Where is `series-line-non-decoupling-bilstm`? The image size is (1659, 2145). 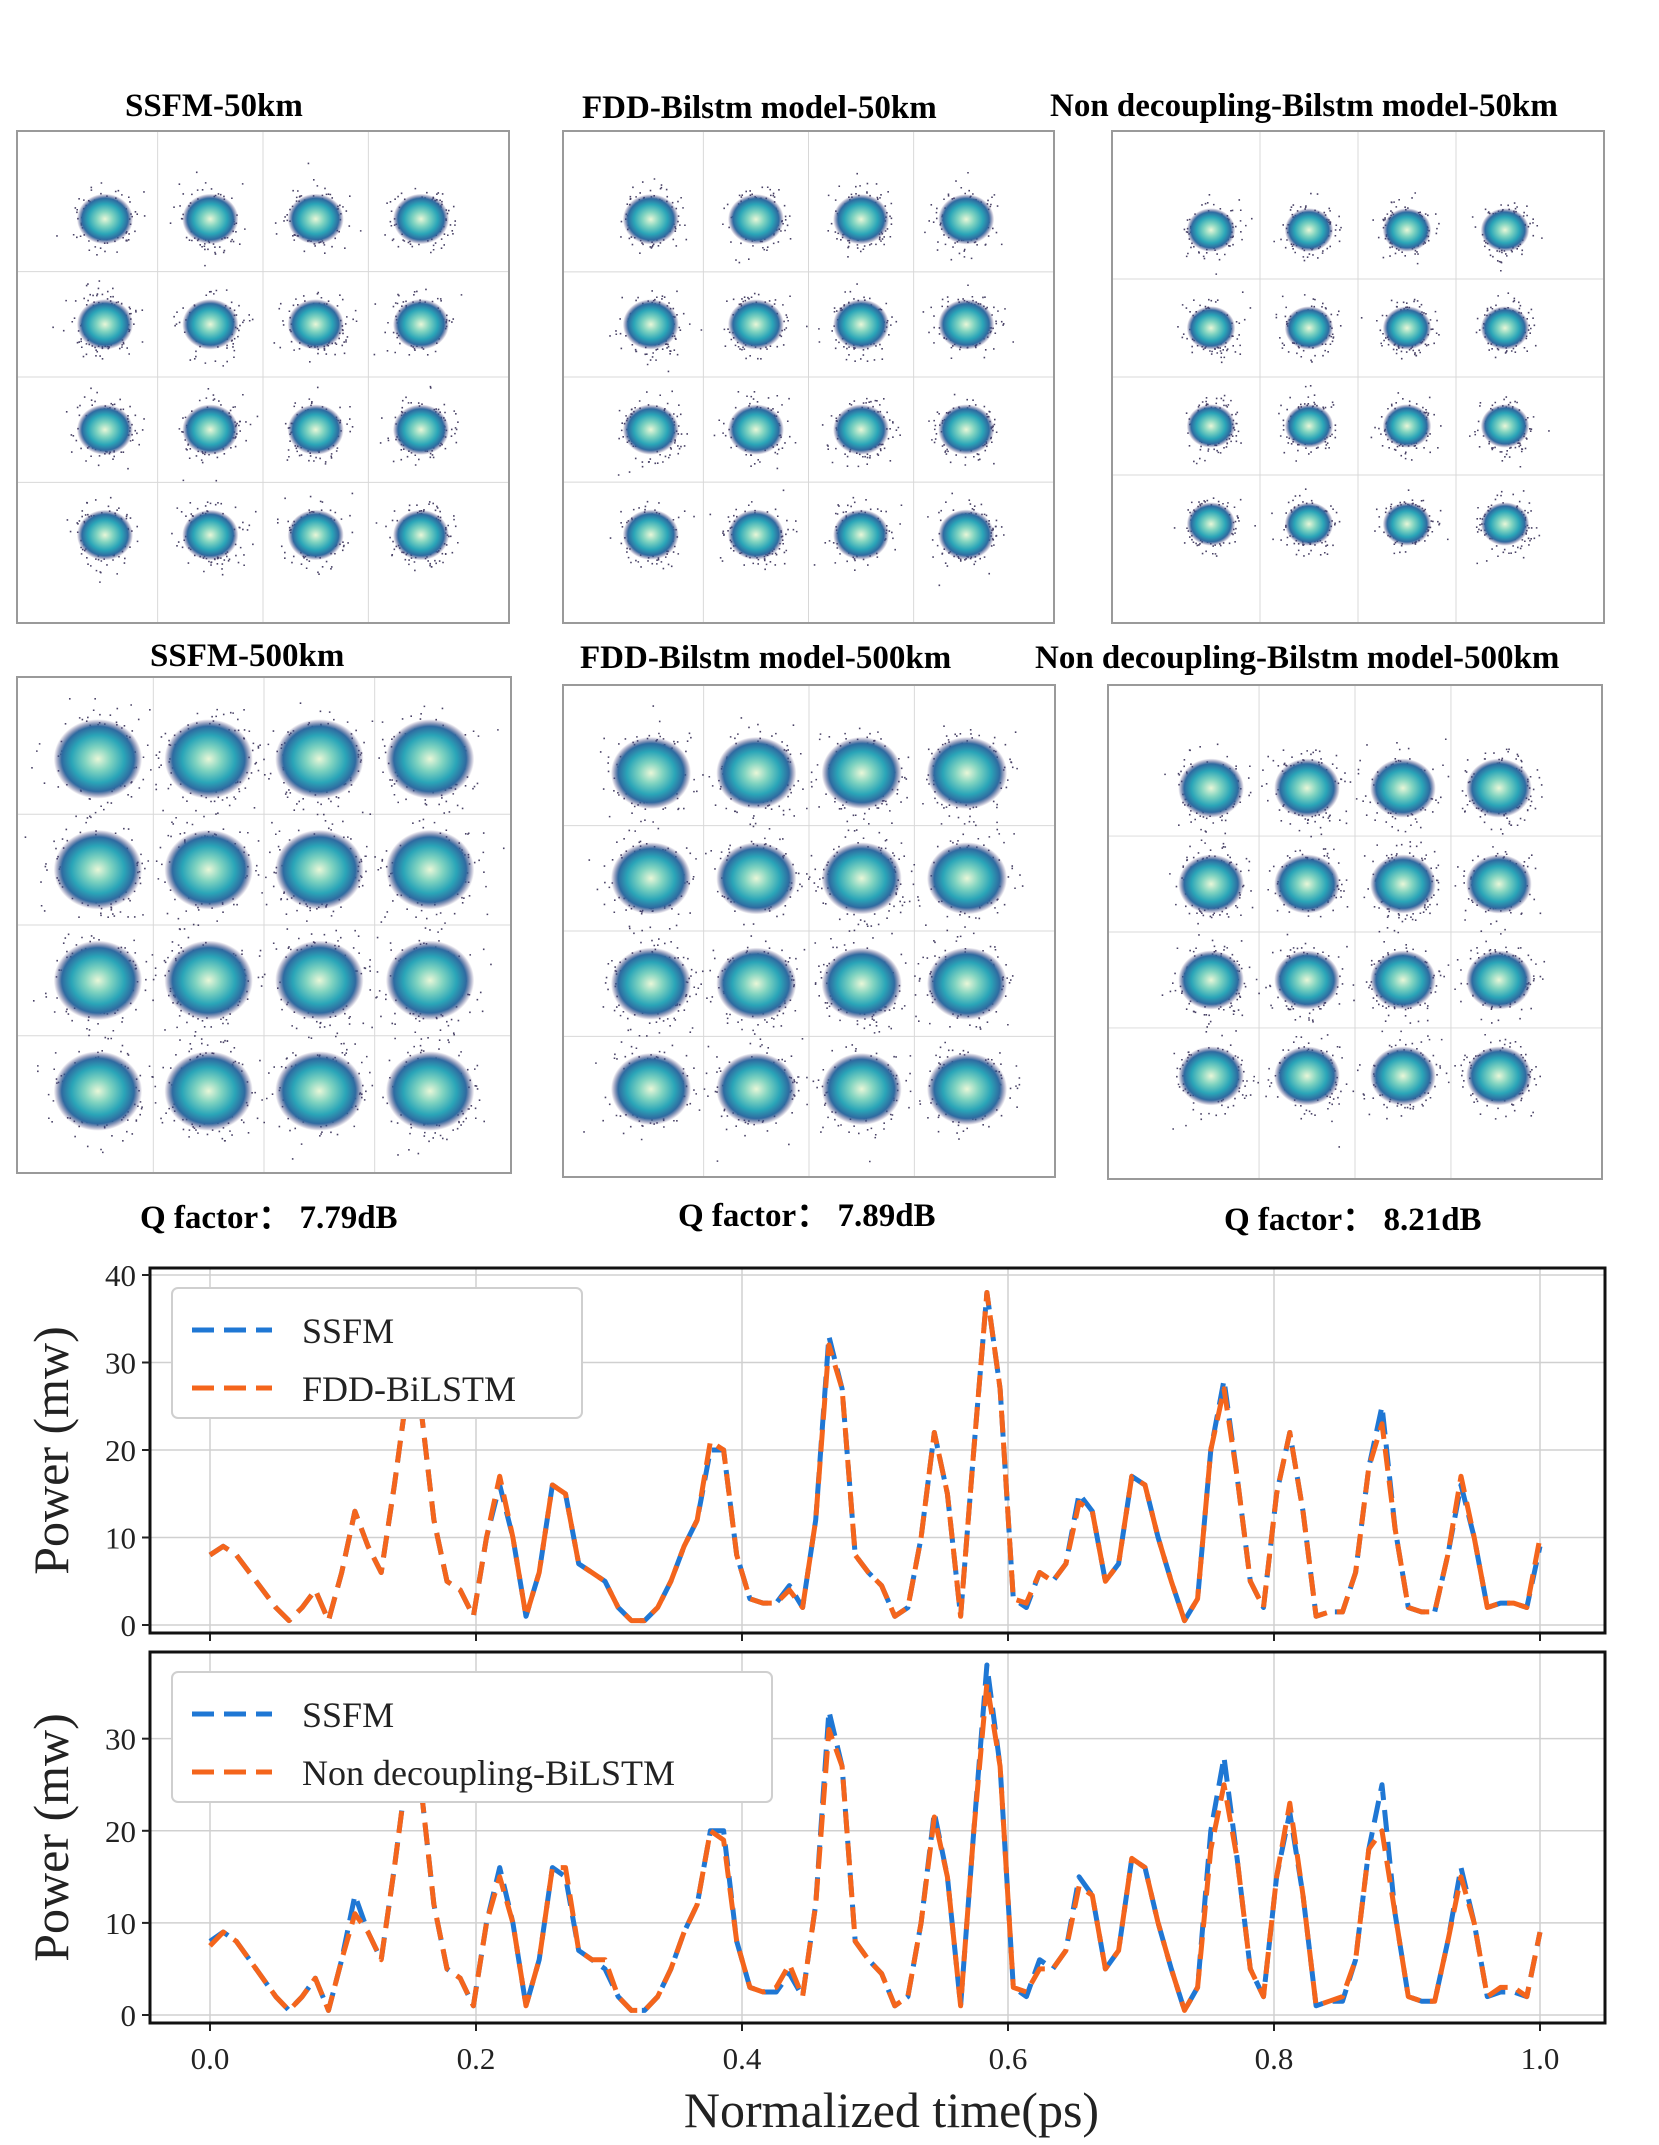 series-line-non-decoupling-bilstm is located at coordinates (875, 1846).